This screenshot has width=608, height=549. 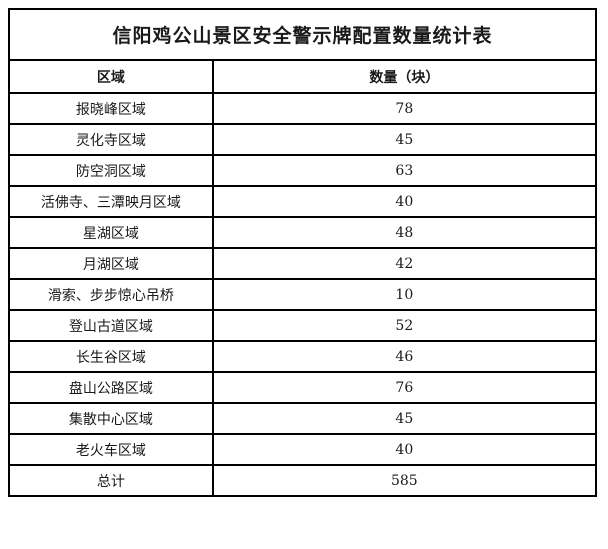 What do you see at coordinates (111, 139) in the screenshot?
I see `region-cell: 灵化寺区域` at bounding box center [111, 139].